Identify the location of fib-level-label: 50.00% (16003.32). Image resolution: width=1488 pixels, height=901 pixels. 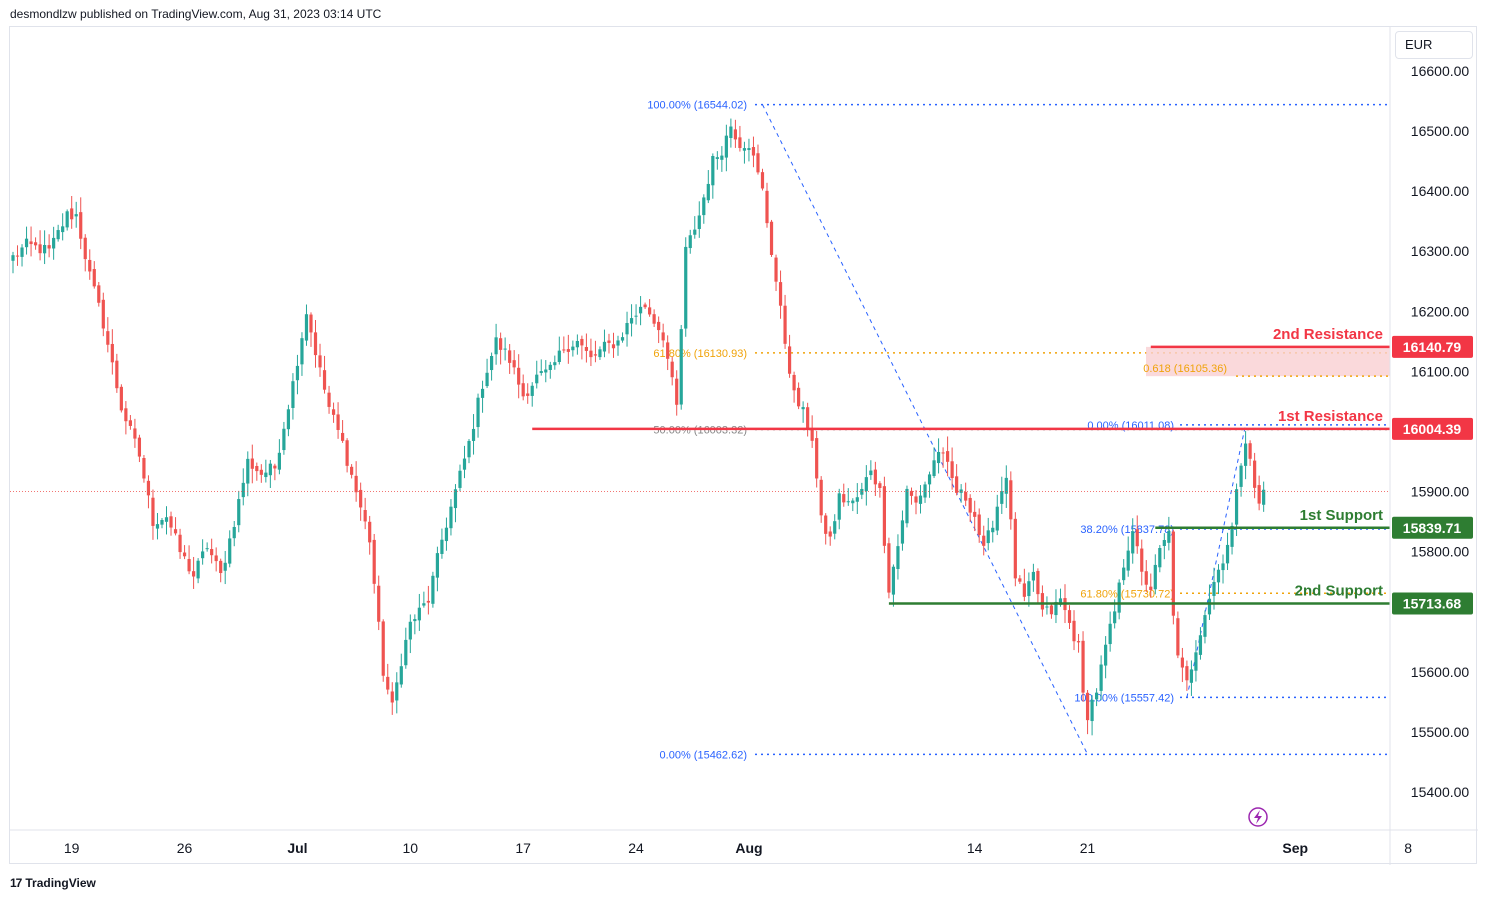
(700, 430).